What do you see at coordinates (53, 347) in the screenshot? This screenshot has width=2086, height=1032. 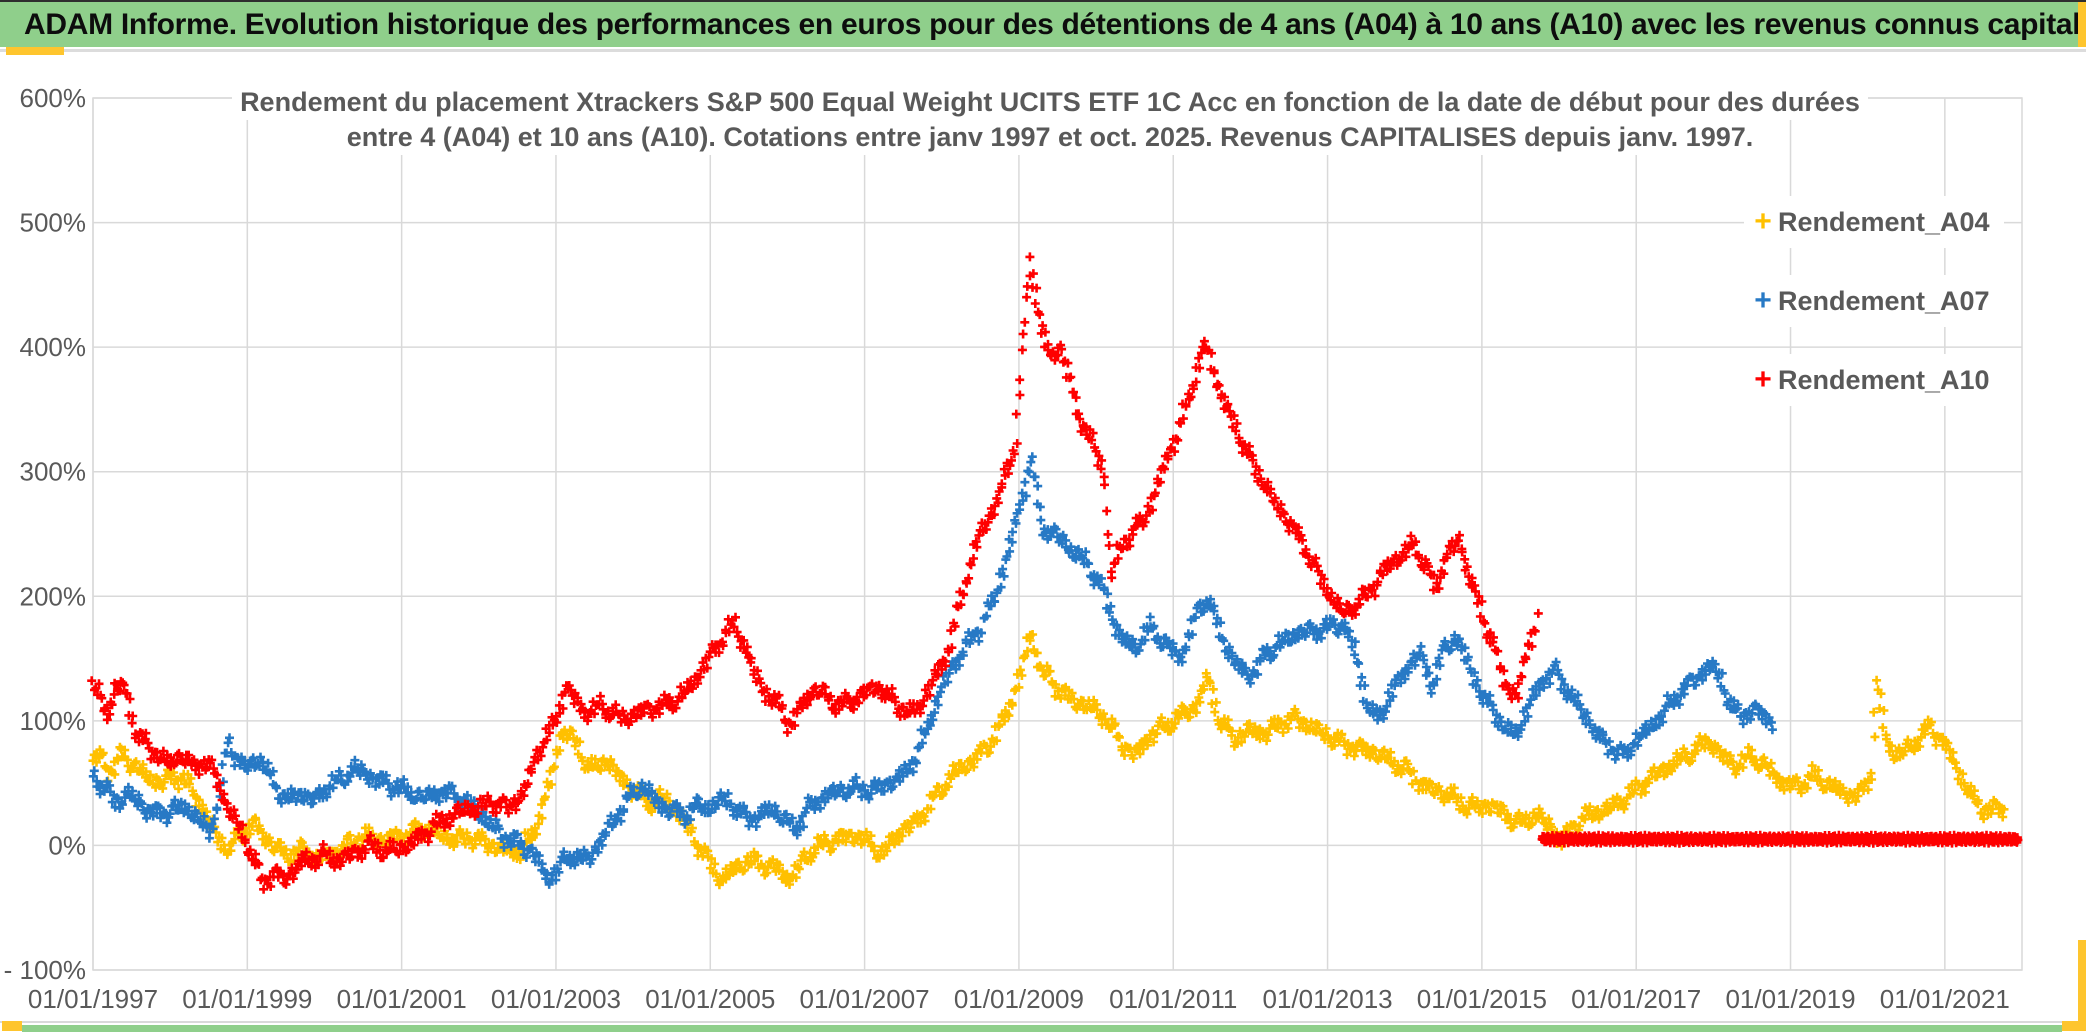 I see `y-tick-label: 400%` at bounding box center [53, 347].